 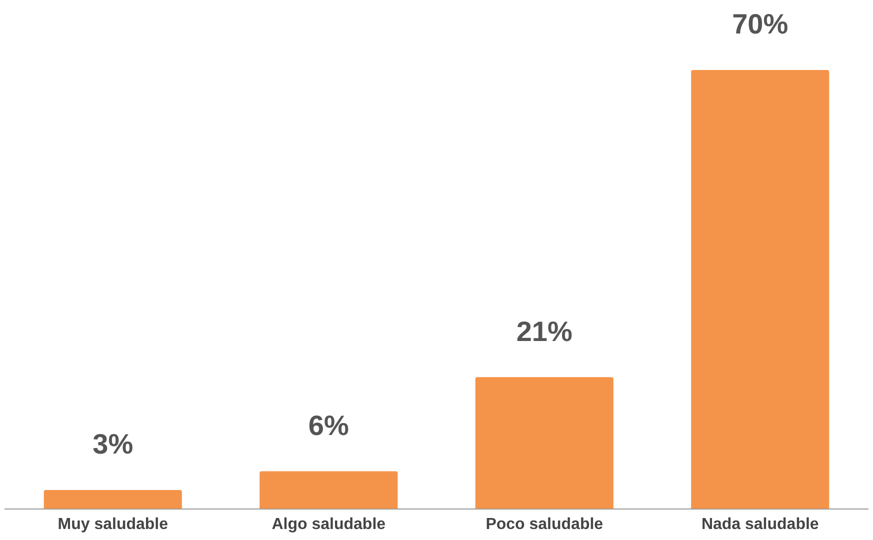 I want to click on x-tick-label: Algo saludable, so click(x=329, y=524).